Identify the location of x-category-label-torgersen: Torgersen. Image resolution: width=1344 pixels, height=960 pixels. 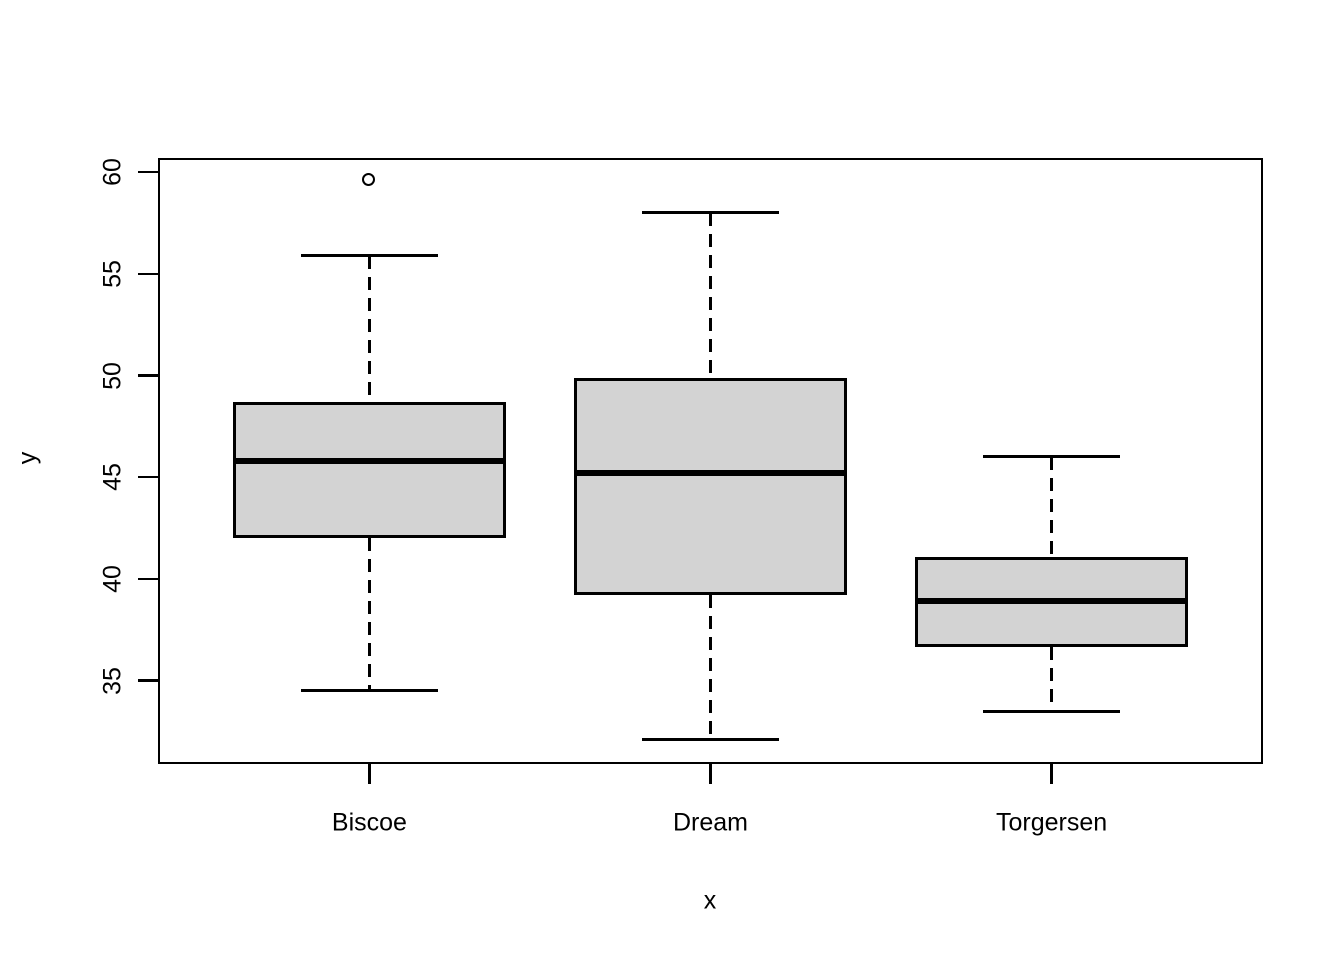
(1051, 822).